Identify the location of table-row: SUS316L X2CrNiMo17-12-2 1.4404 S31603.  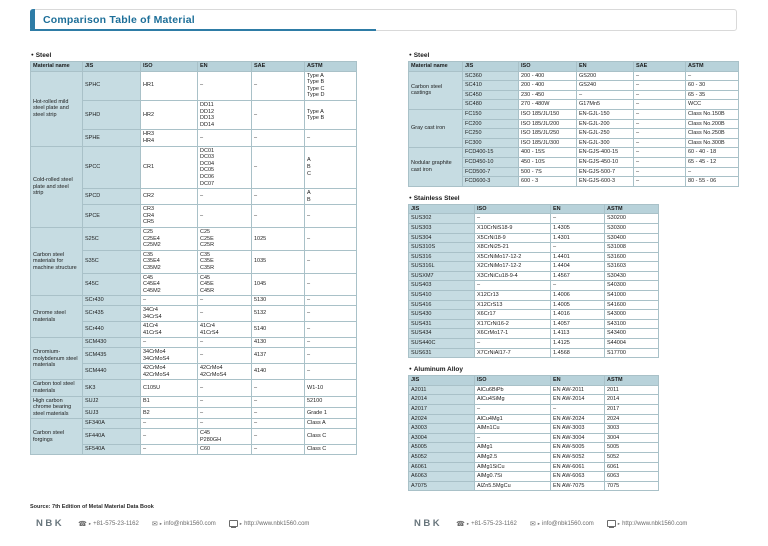
(533, 266).